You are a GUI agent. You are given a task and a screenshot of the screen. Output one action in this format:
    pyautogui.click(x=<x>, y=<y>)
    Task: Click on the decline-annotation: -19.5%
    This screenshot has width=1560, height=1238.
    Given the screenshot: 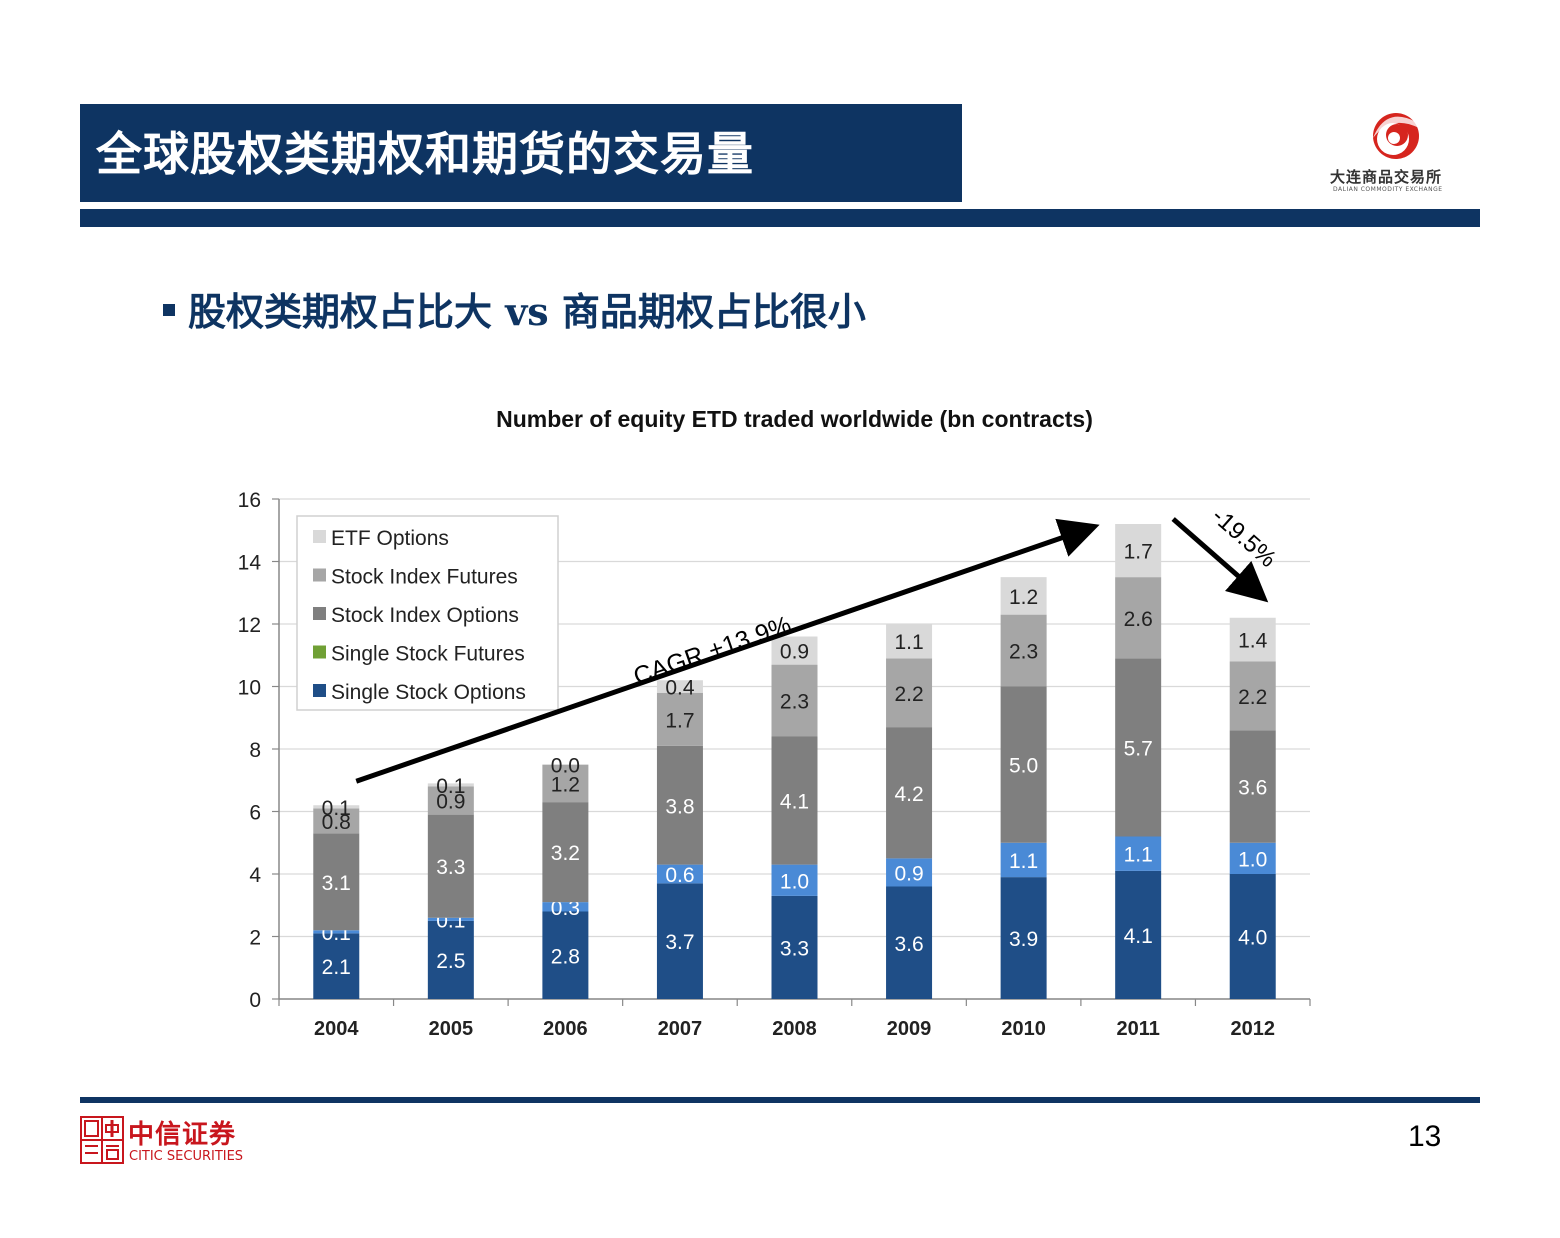 What is the action you would take?
    pyautogui.click(x=1243, y=538)
    